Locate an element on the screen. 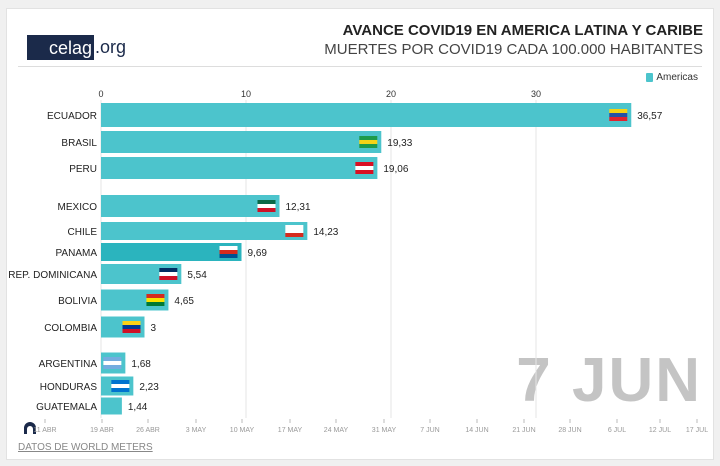 Image resolution: width=720 pixels, height=466 pixels. timeline-date-label: 19 ABR is located at coordinates (102, 430).